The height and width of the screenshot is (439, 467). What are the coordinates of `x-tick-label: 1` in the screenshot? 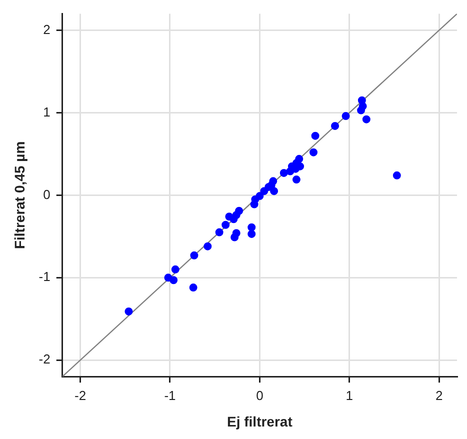 It's located at (349, 395).